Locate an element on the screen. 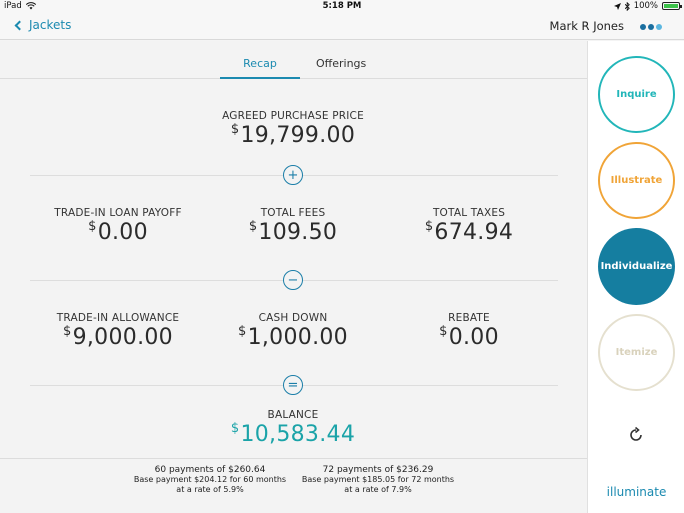 The height and width of the screenshot is (513, 684). status-bar: iPad 5:18 PM 100% is located at coordinates (342, 7).